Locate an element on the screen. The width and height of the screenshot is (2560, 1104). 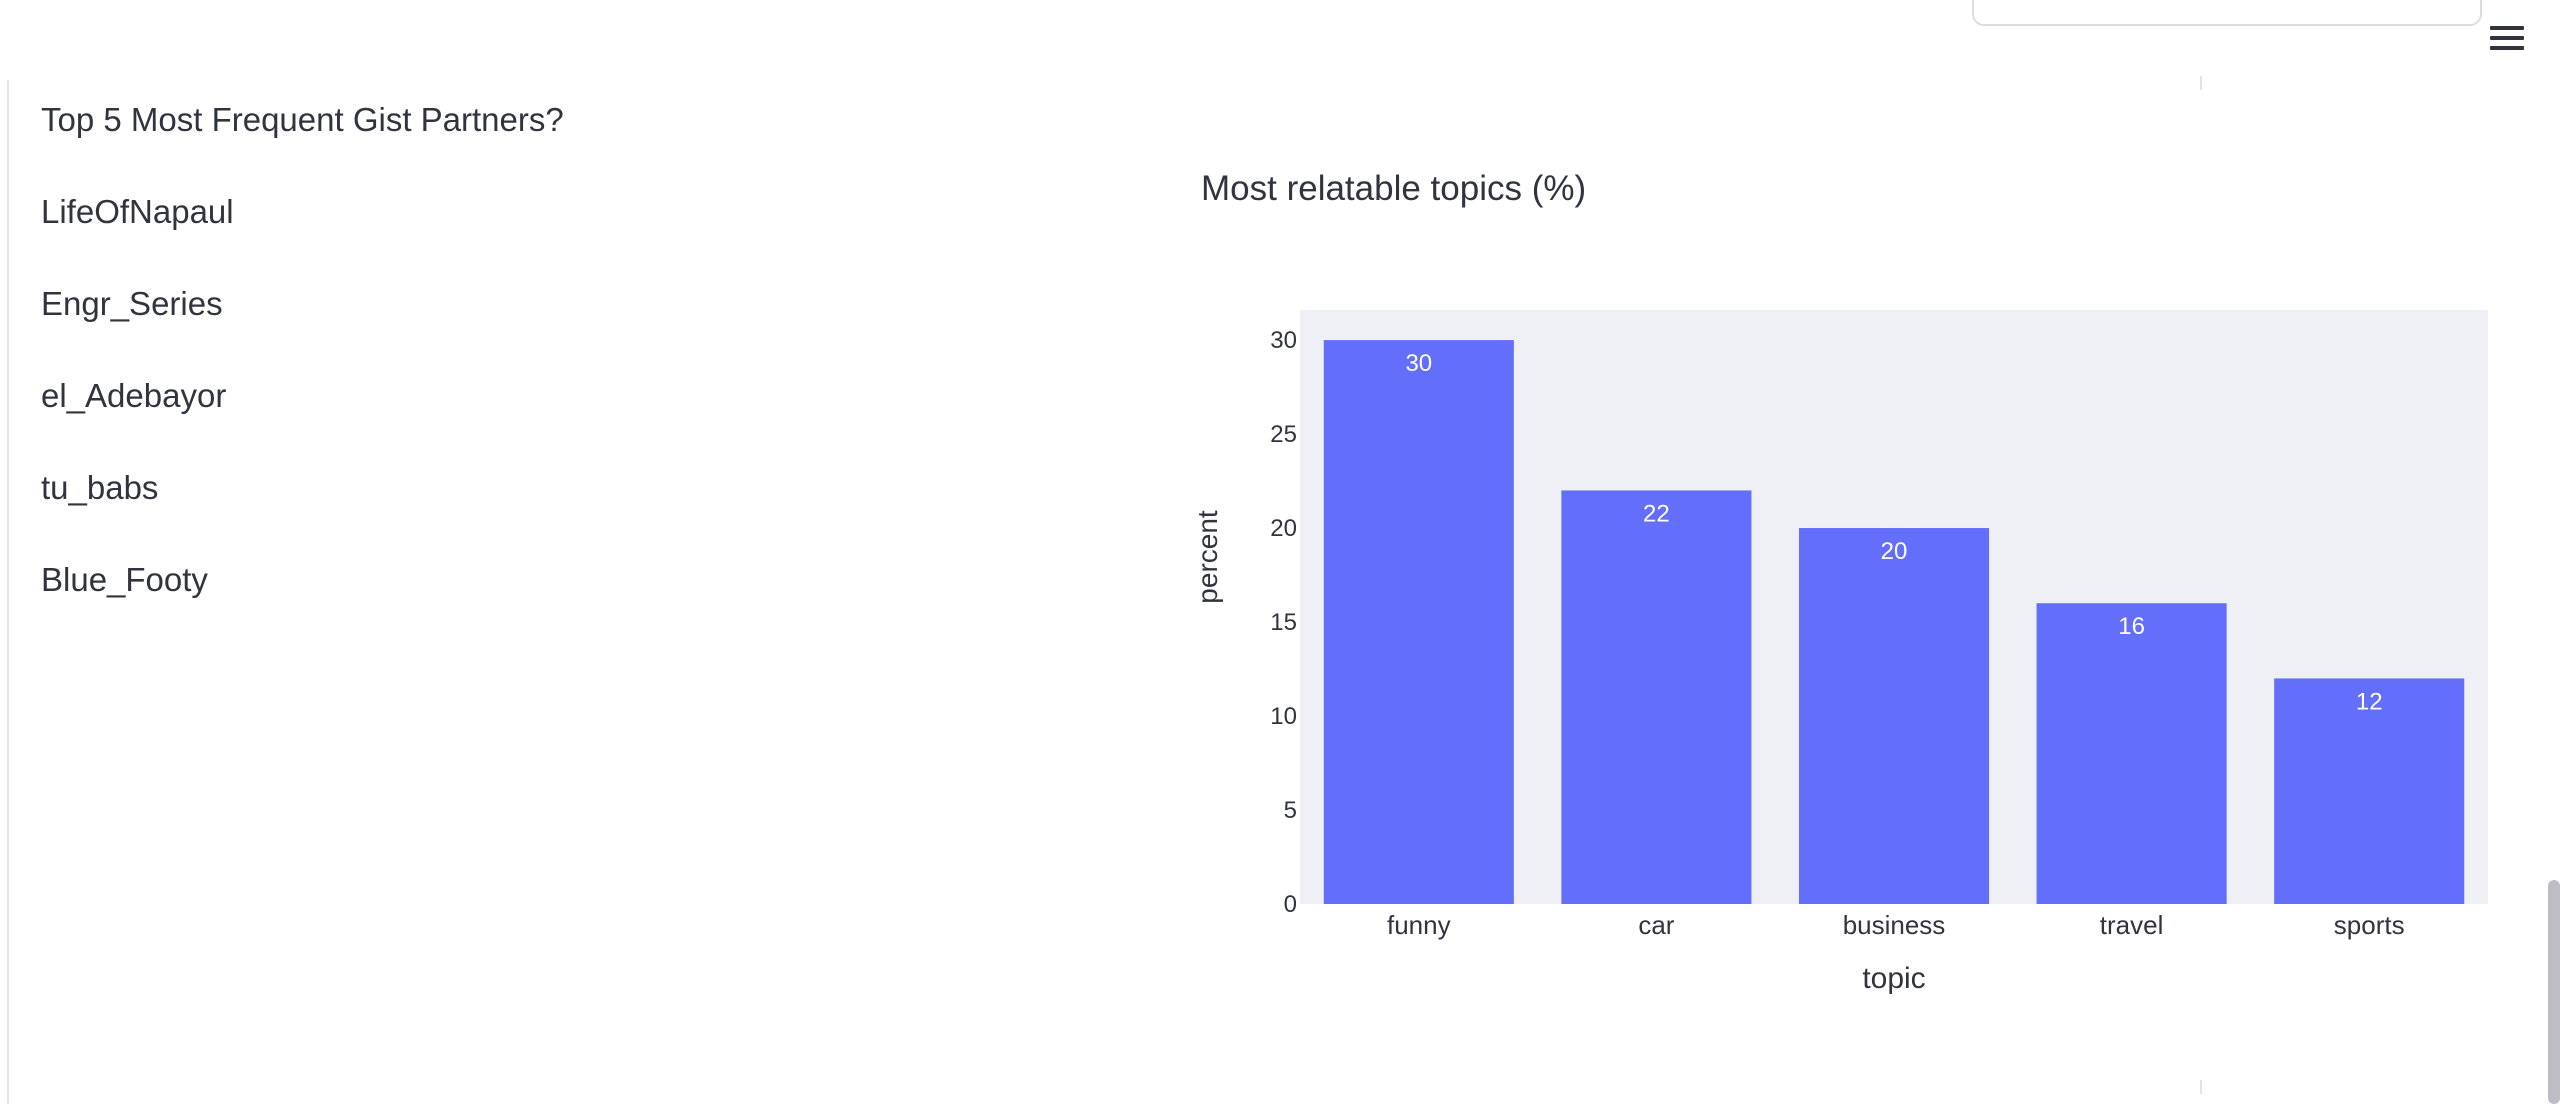
y-tick-label: 5 is located at coordinates (1290, 810).